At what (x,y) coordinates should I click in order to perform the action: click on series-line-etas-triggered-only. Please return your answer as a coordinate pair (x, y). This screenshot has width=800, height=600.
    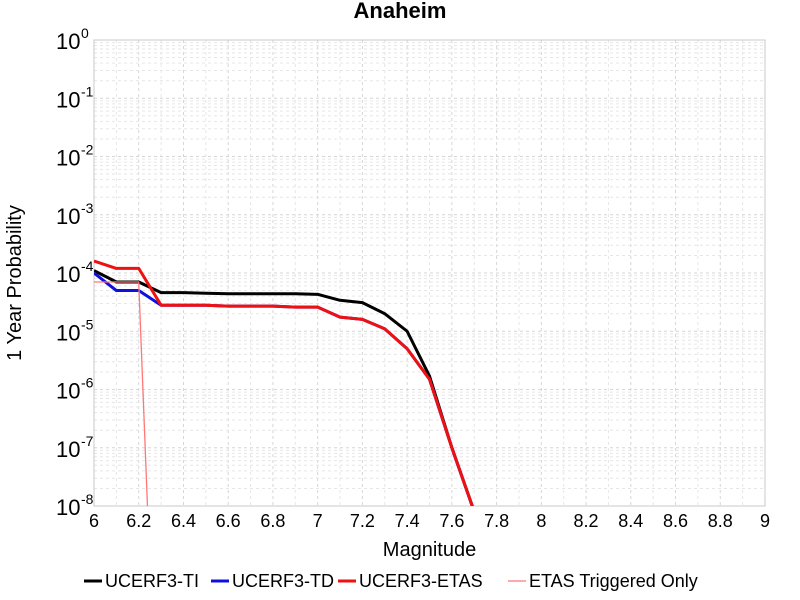
    Looking at the image, I should click on (121, 393).